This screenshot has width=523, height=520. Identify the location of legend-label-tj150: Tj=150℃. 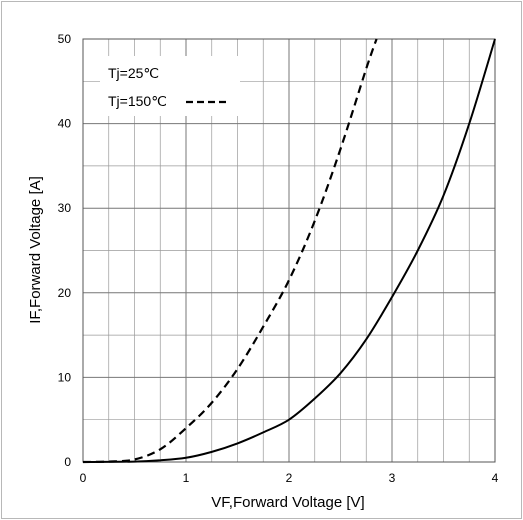
(137, 101).